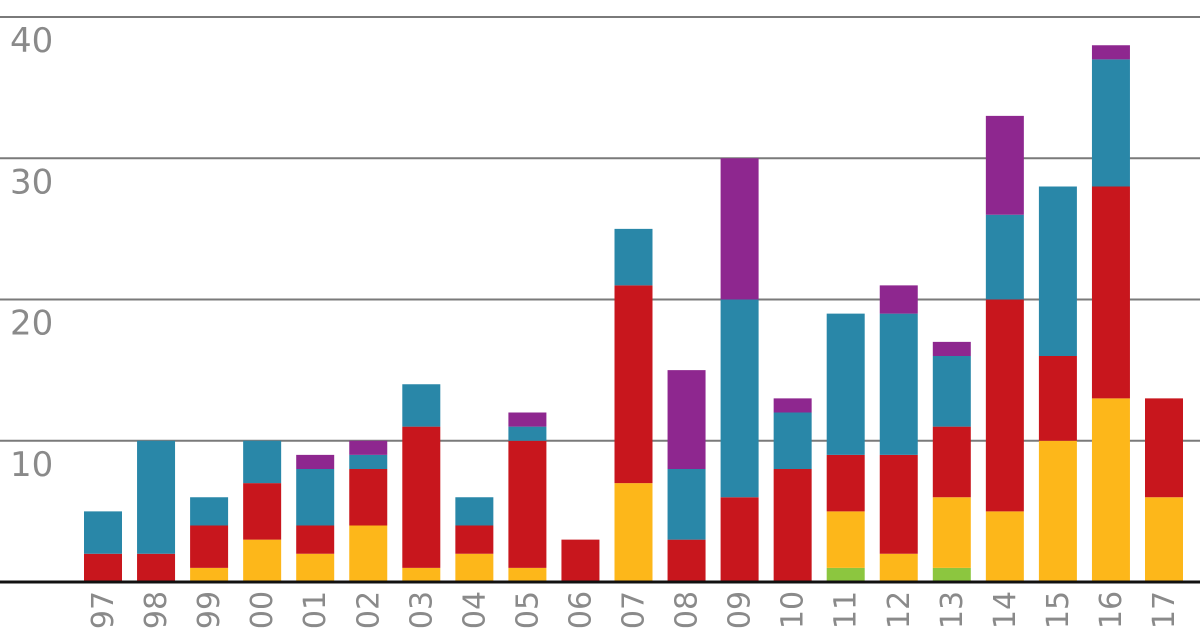 Image resolution: width=1200 pixels, height=630 pixels. Describe the element at coordinates (474, 610) in the screenshot. I see `x-tick-label: 04` at that location.